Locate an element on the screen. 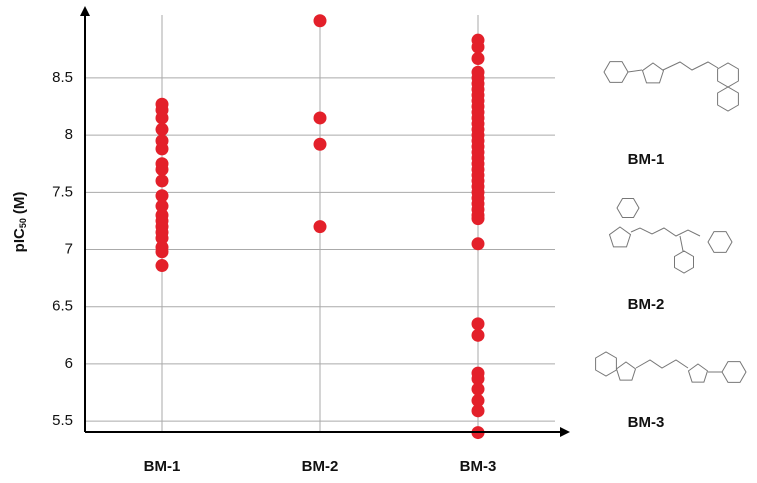 Image resolution: width=757 pixels, height=483 pixels. y-tick-label: 6.5 is located at coordinates (62, 306).